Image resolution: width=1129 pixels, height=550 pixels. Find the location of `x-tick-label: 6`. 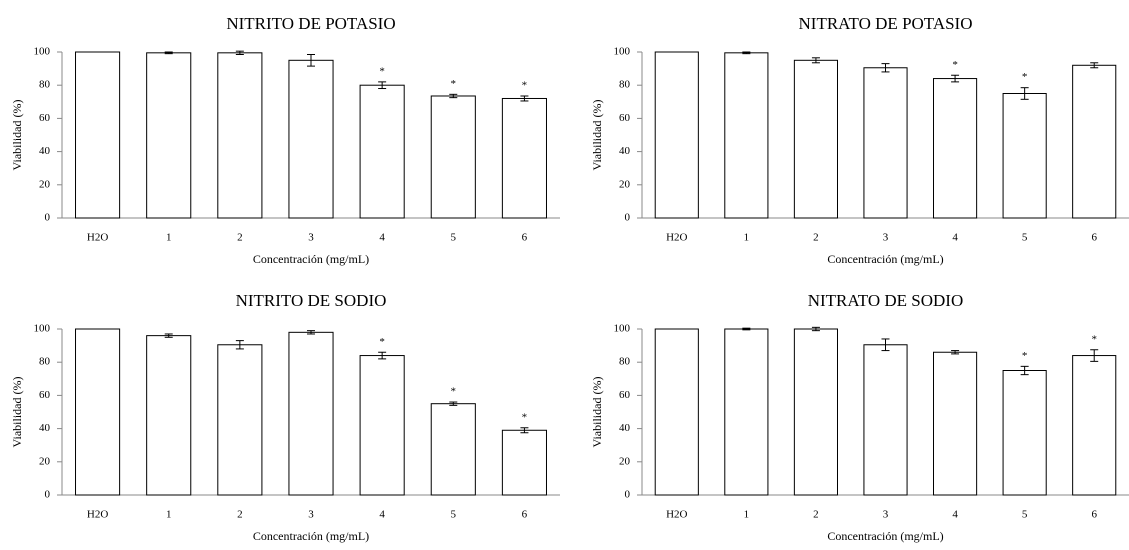

x-tick-label: 6 is located at coordinates (525, 515).